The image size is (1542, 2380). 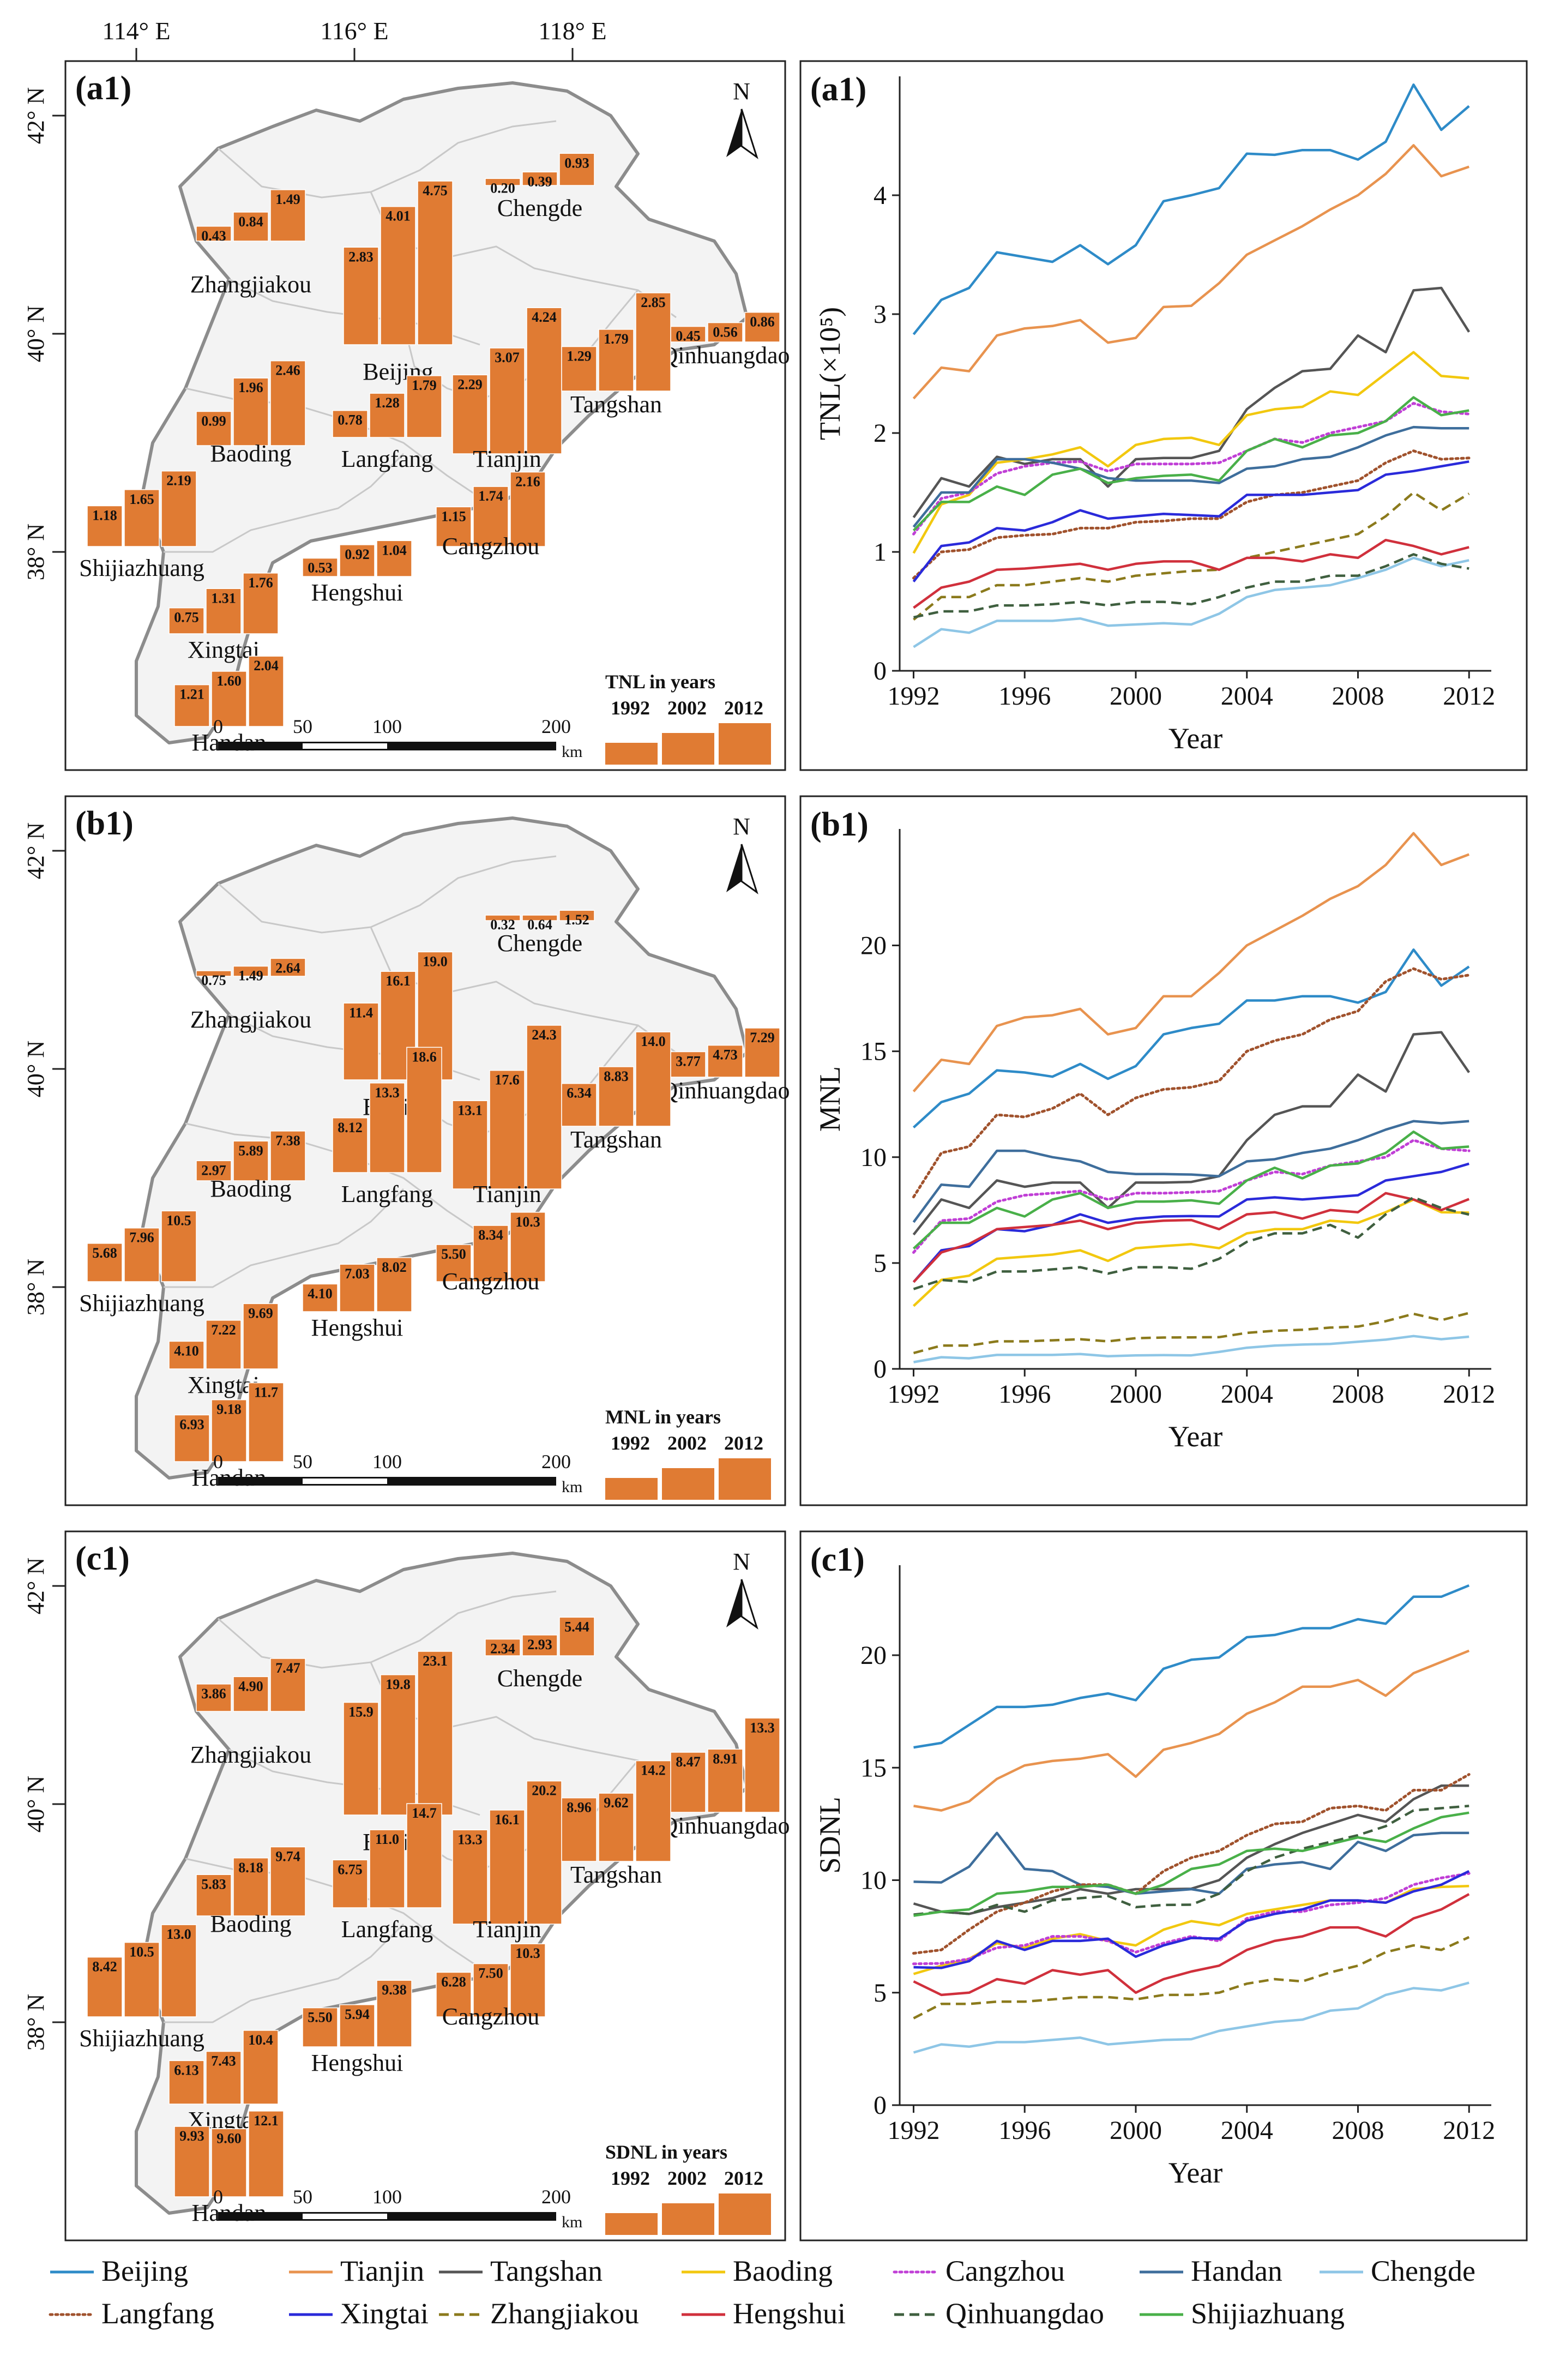 What do you see at coordinates (345, 1481) in the screenshot?
I see `scale-bar-segment` at bounding box center [345, 1481].